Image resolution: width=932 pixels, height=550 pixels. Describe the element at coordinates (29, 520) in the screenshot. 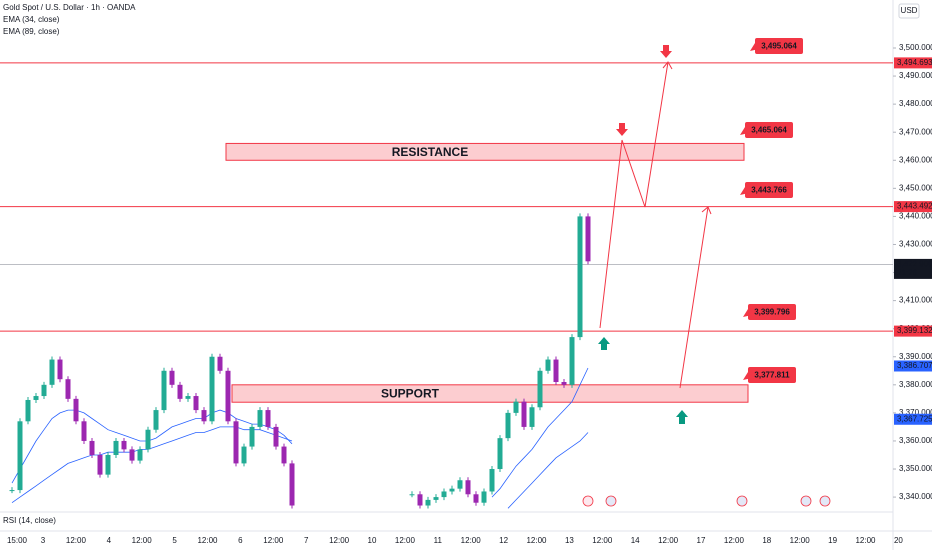

I see `pane-label: RSI (14, close)` at that location.